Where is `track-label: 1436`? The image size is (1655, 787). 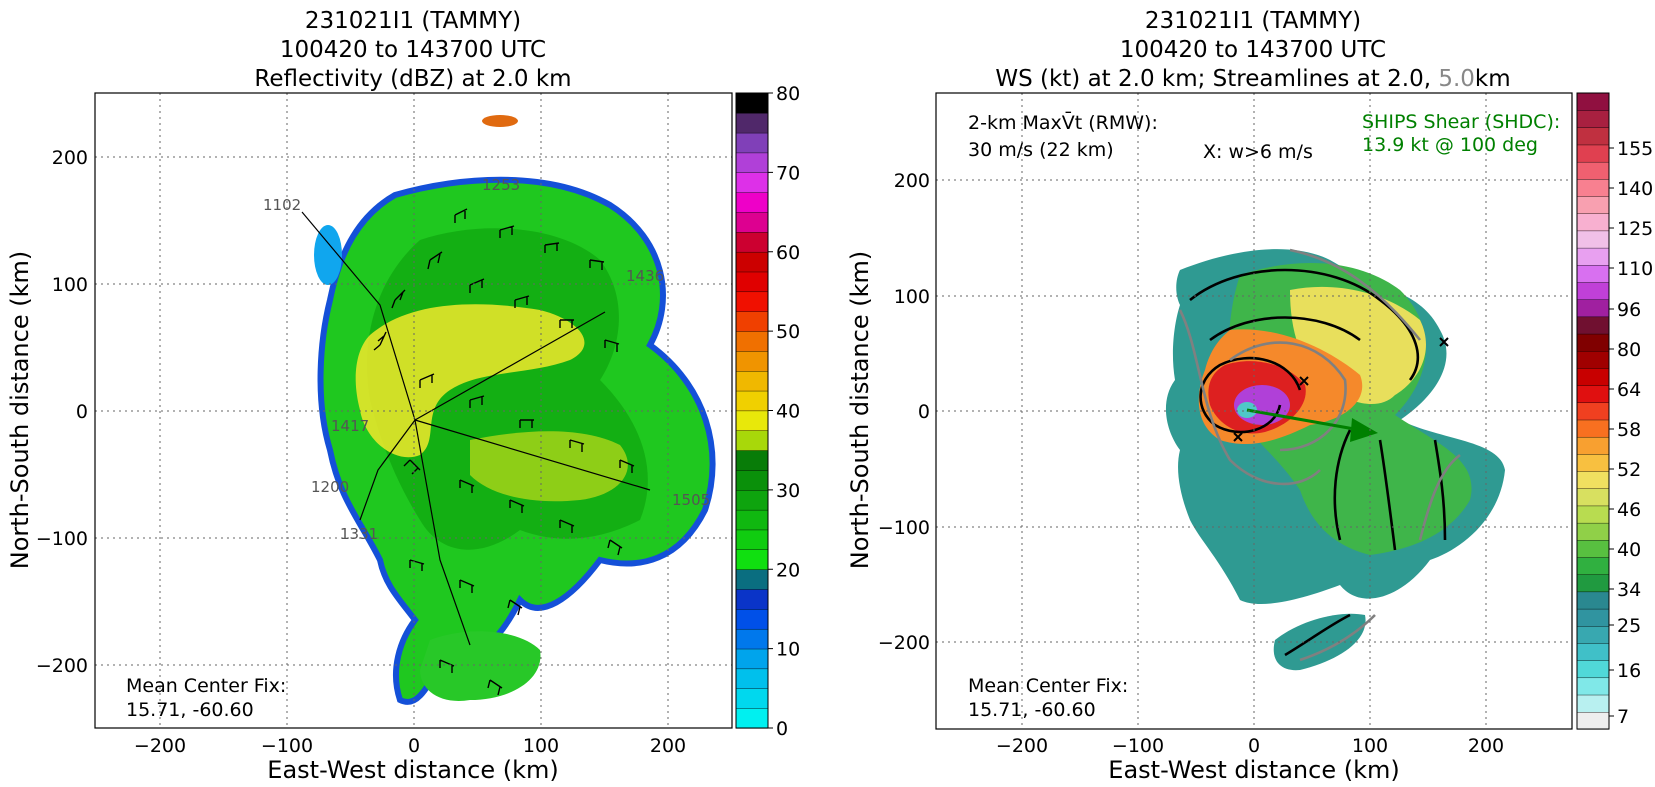 track-label: 1436 is located at coordinates (645, 276).